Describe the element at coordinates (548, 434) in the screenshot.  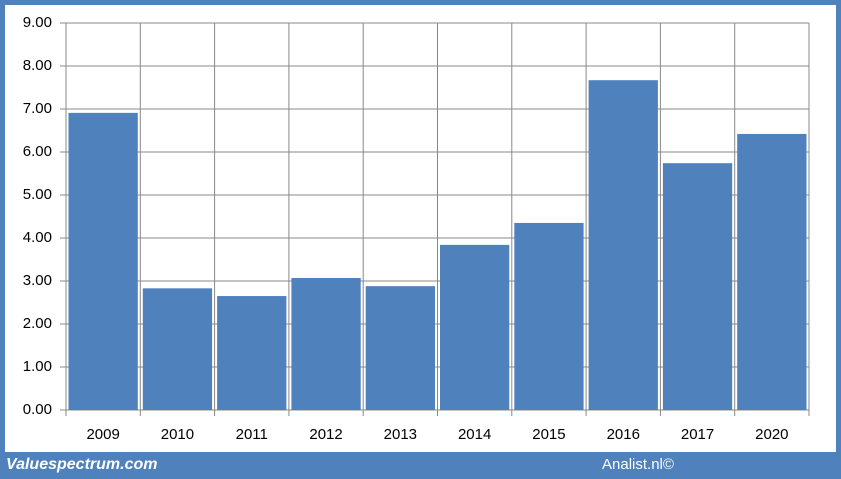
I see `x-tick-label: 2015` at that location.